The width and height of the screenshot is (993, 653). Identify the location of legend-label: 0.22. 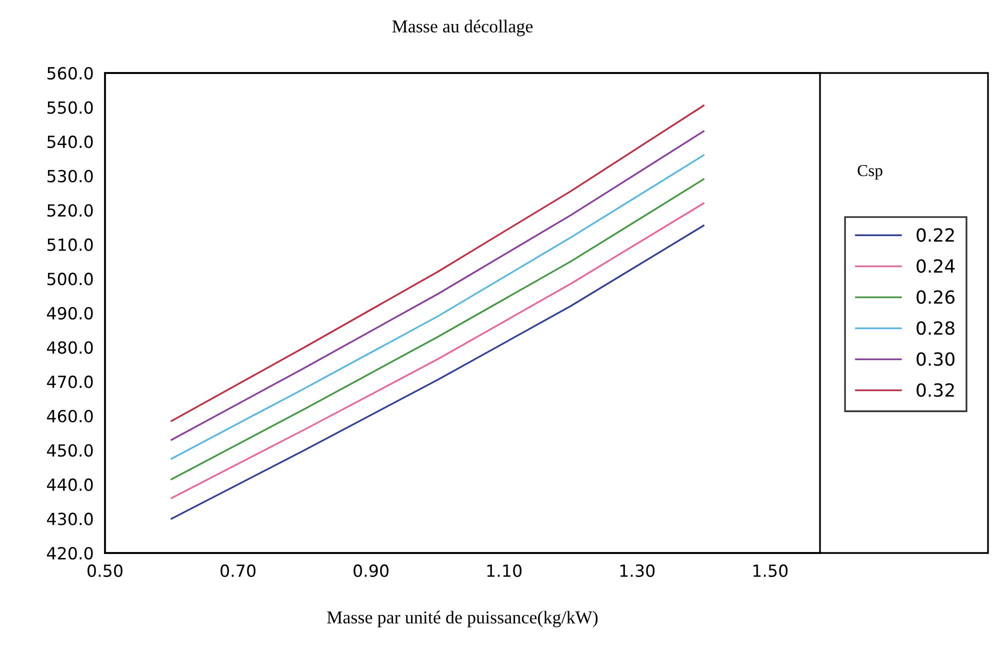
(935, 235).